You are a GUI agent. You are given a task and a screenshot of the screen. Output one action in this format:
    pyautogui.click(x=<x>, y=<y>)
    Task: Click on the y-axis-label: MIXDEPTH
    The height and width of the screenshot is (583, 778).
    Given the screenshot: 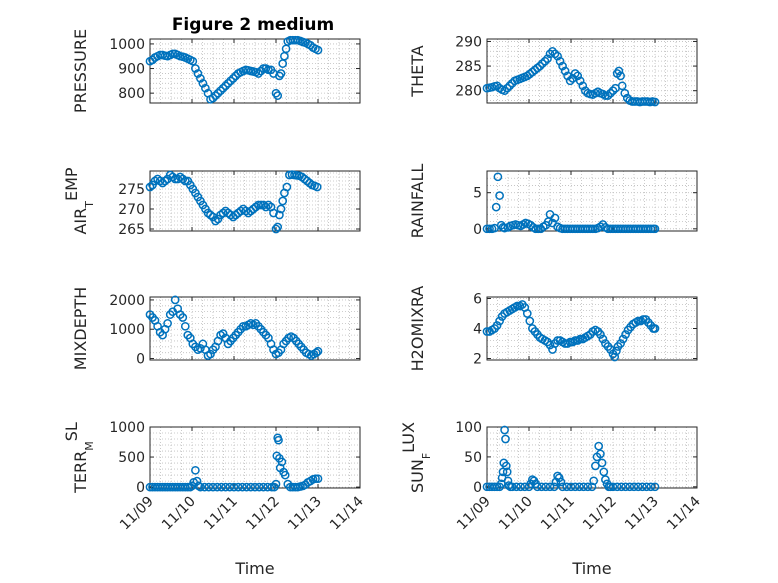 What is the action you would take?
    pyautogui.click(x=80, y=328)
    